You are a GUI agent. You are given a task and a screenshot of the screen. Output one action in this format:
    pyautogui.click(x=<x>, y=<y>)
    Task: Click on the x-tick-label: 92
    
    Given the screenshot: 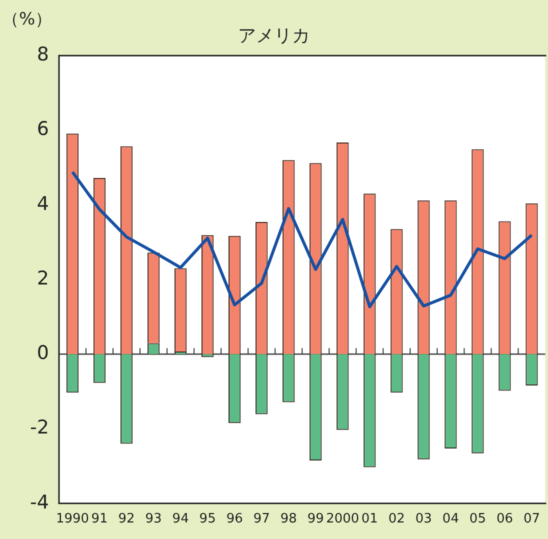 What is the action you would take?
    pyautogui.click(x=126, y=519)
    